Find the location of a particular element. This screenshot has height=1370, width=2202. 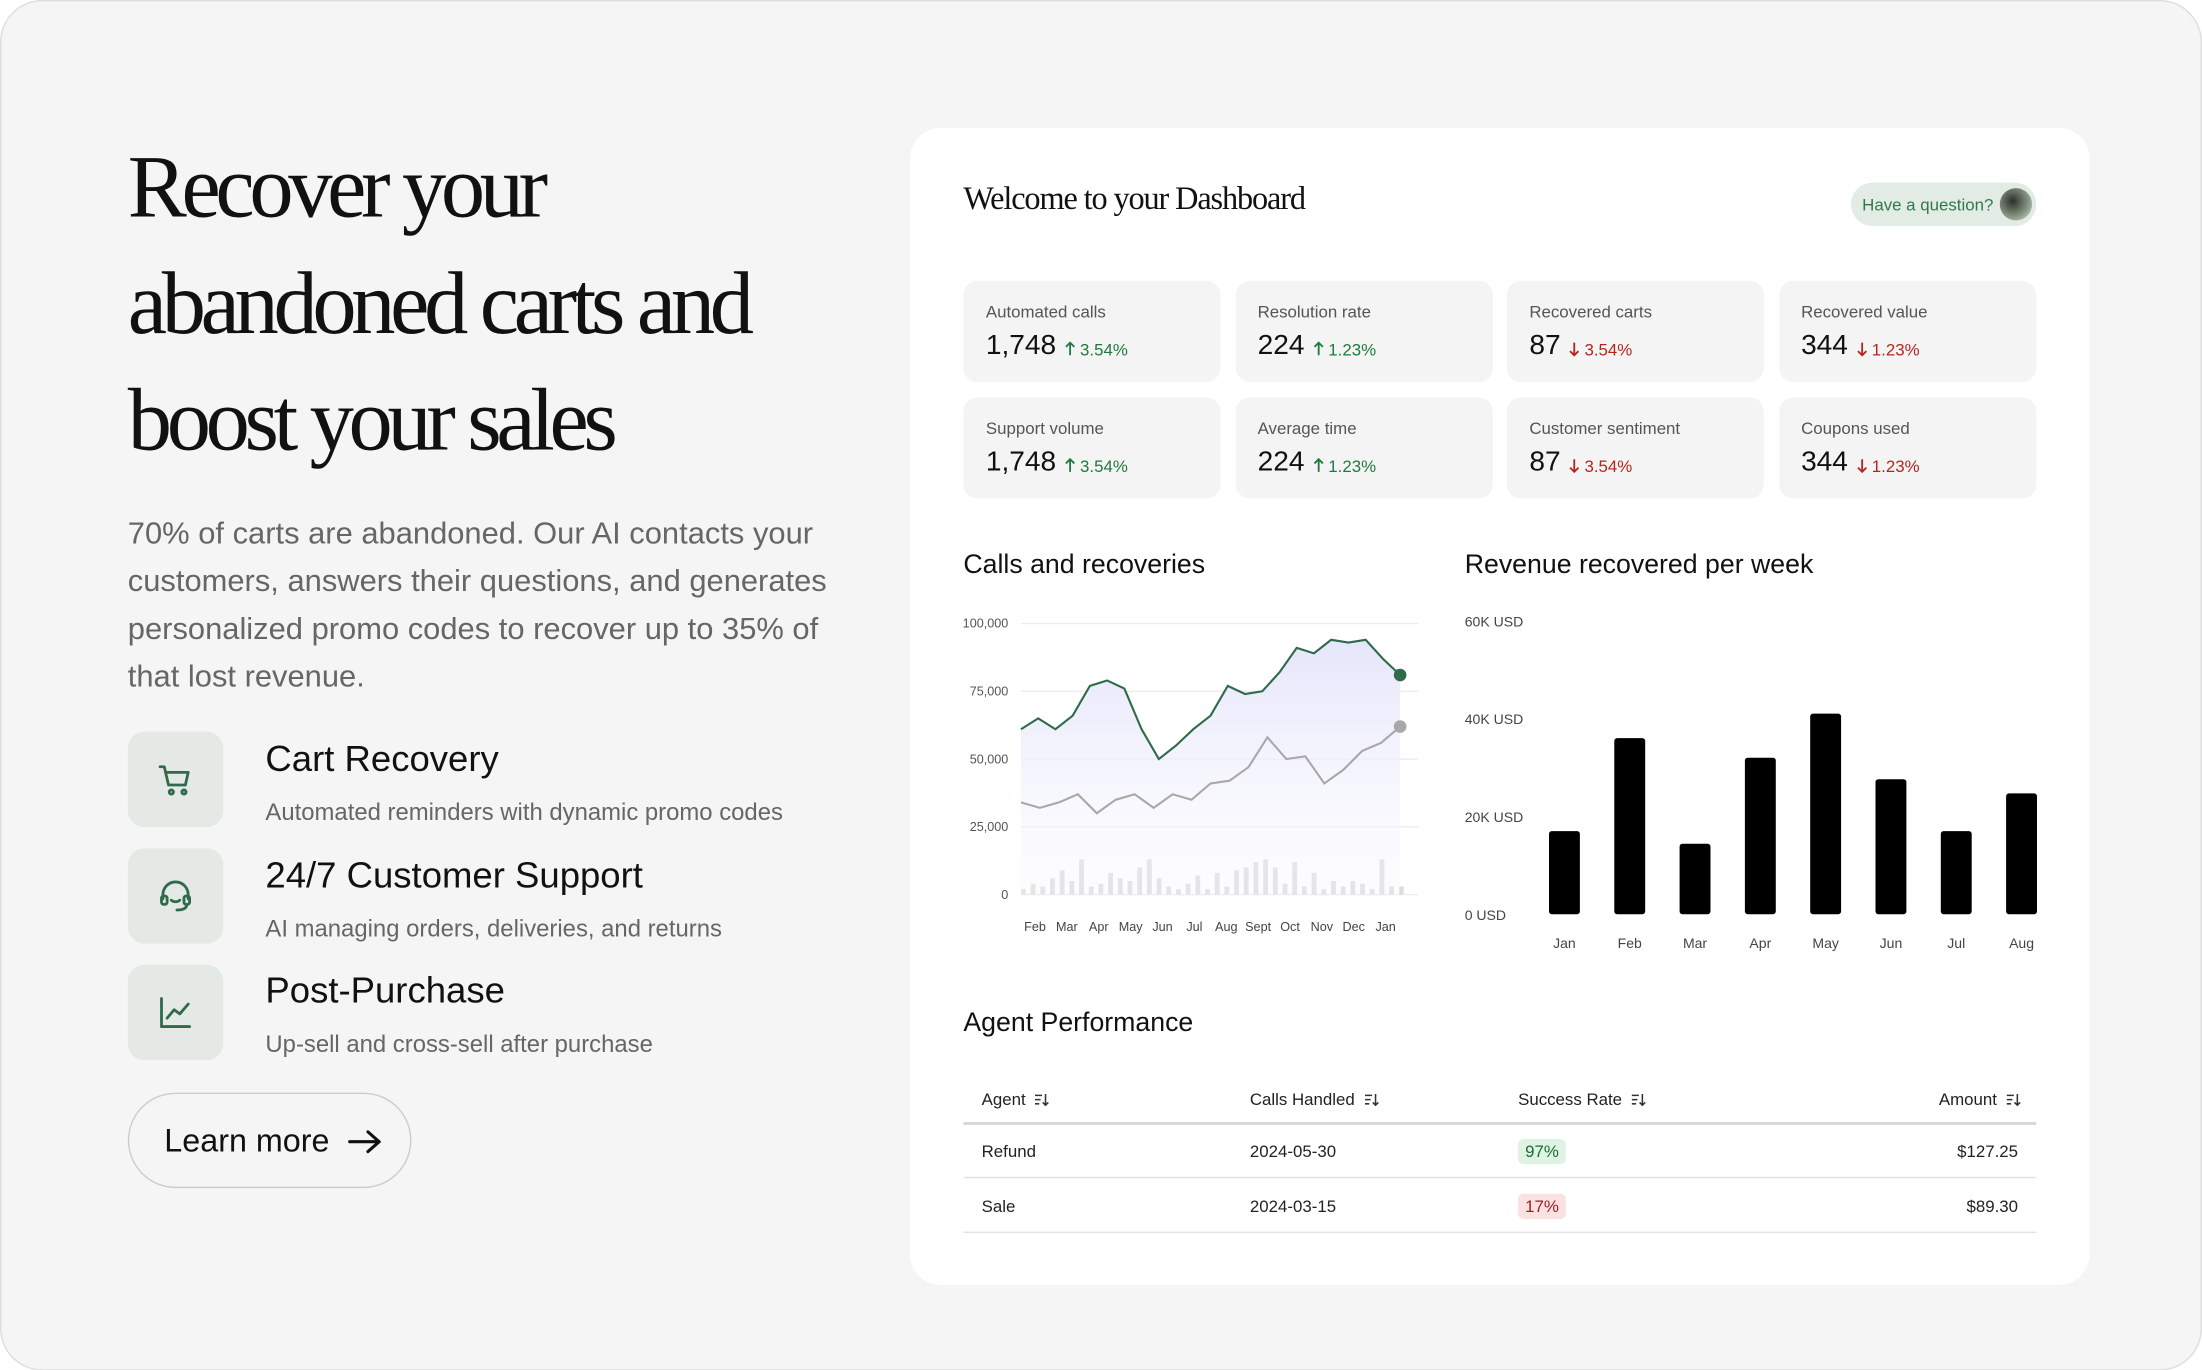

y-tick-label: 100,000 is located at coordinates (986, 624).